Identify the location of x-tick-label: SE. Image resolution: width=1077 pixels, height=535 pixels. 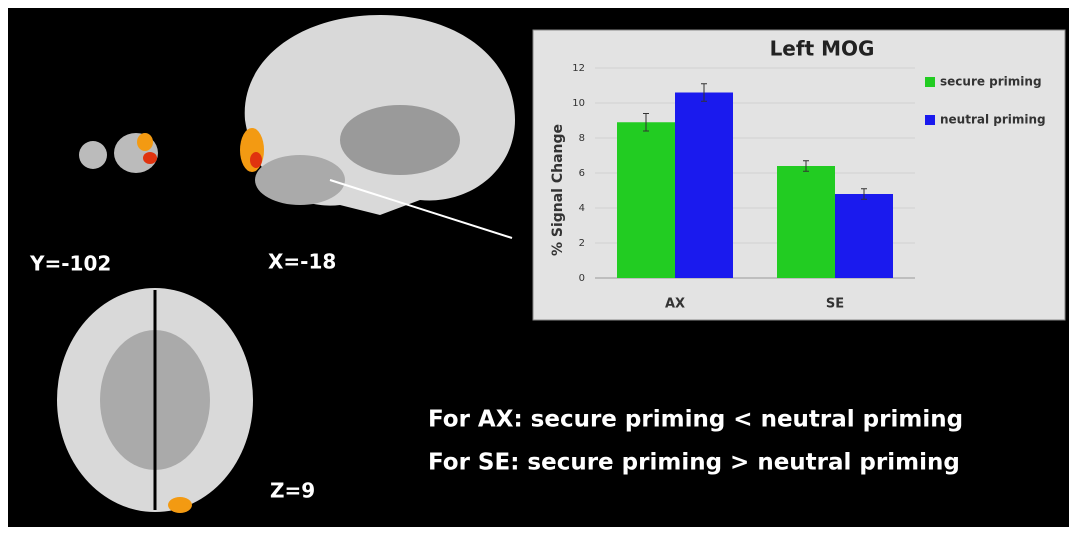
(835, 304).